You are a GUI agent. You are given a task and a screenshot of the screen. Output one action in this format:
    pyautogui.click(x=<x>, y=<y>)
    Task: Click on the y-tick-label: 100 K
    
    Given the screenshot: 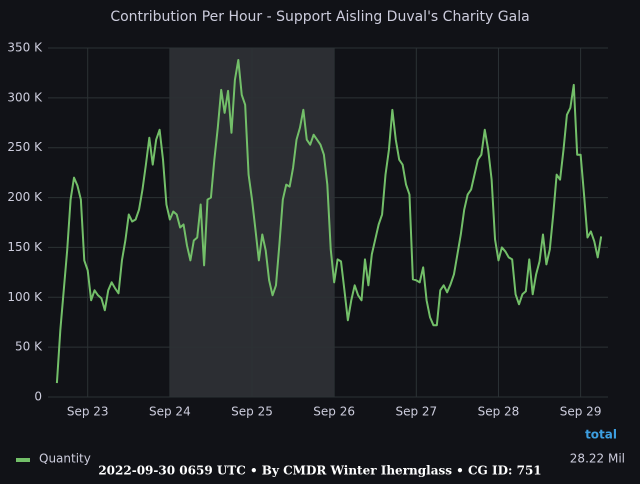 What is the action you would take?
    pyautogui.click(x=25, y=297)
    